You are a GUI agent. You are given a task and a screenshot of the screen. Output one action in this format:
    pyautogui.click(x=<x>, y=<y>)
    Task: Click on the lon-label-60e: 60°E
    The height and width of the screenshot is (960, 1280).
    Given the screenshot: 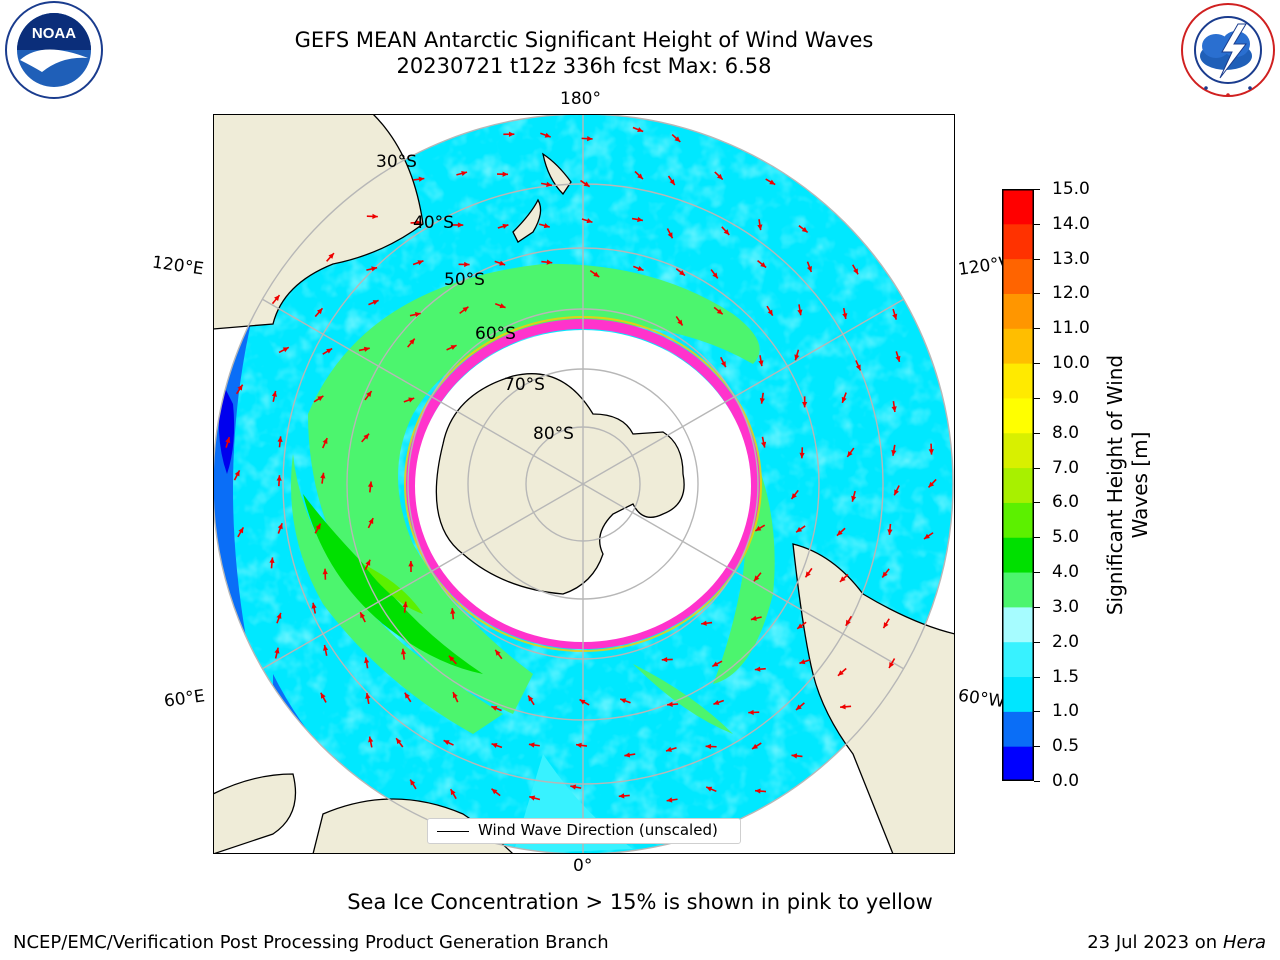 What is the action you would take?
    pyautogui.click(x=184, y=699)
    